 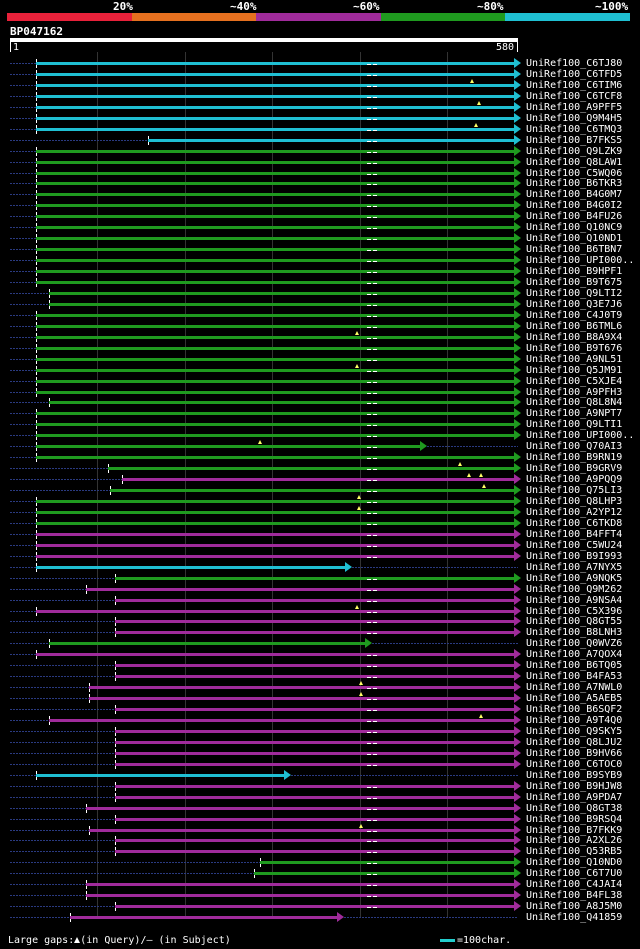 I want to click on hit-row: UniRef100_Q41859, so click(x=320, y=917).